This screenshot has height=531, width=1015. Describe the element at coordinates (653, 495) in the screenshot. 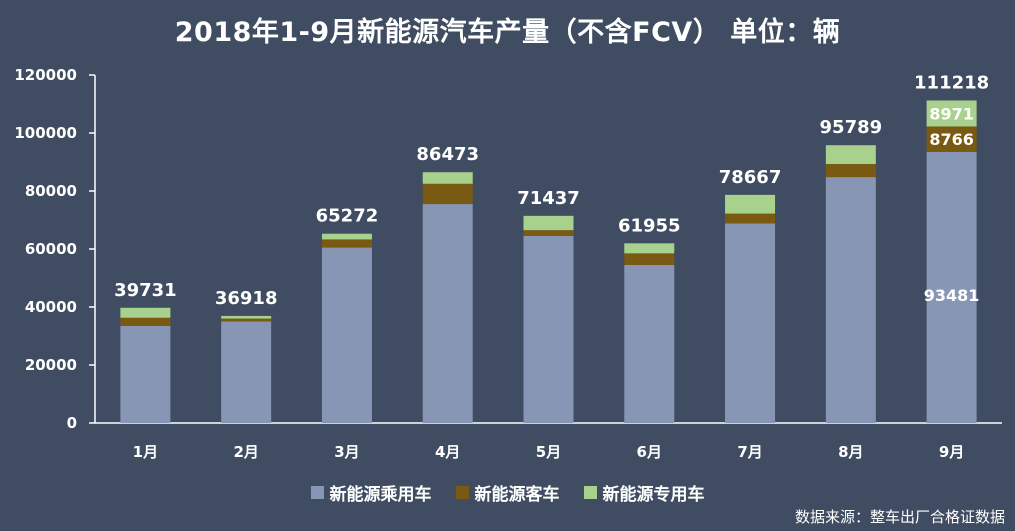

I see `legend-label-special: 新能源专用车` at that location.